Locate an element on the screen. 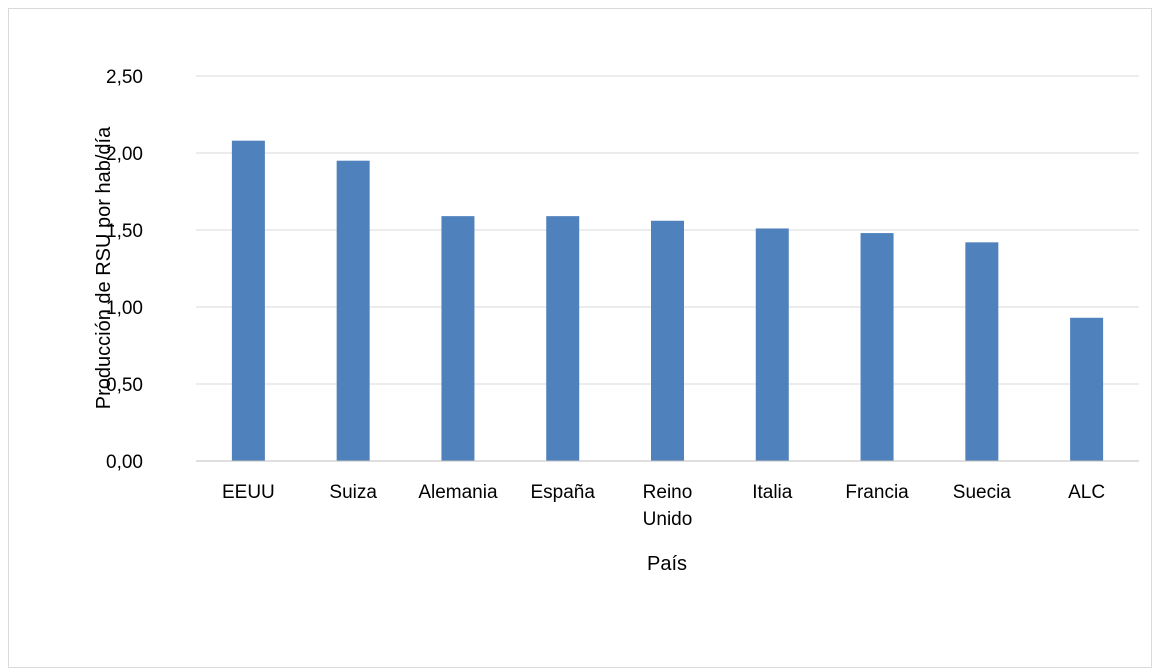 This screenshot has height=668, width=1153. x-category-label: Unido is located at coordinates (668, 519).